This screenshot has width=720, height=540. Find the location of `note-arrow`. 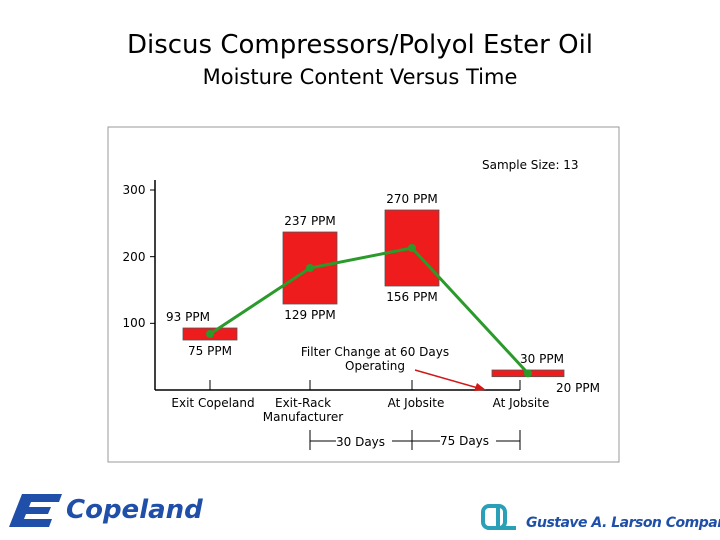

note-arrow is located at coordinates (450, 380).